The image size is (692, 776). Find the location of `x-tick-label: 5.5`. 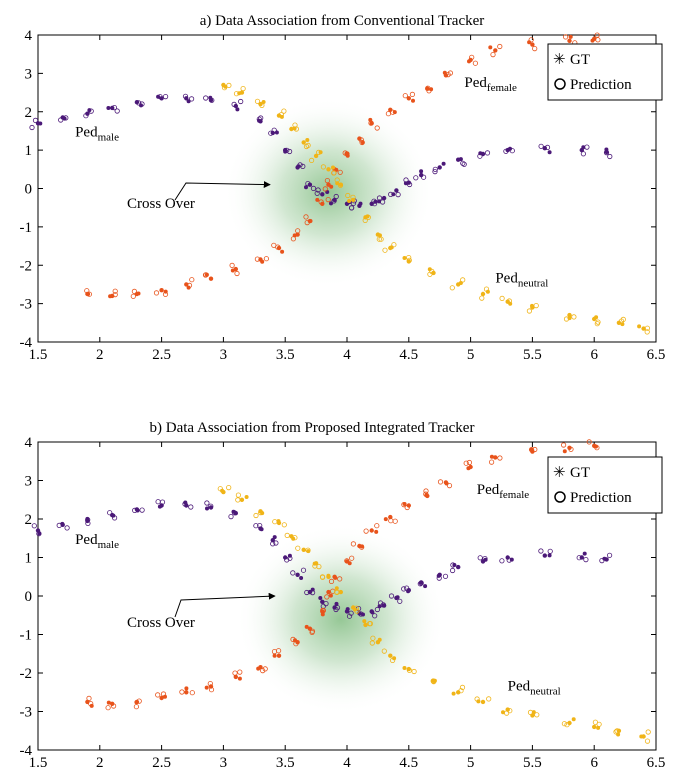

x-tick-label: 5.5 is located at coordinates (532, 763).